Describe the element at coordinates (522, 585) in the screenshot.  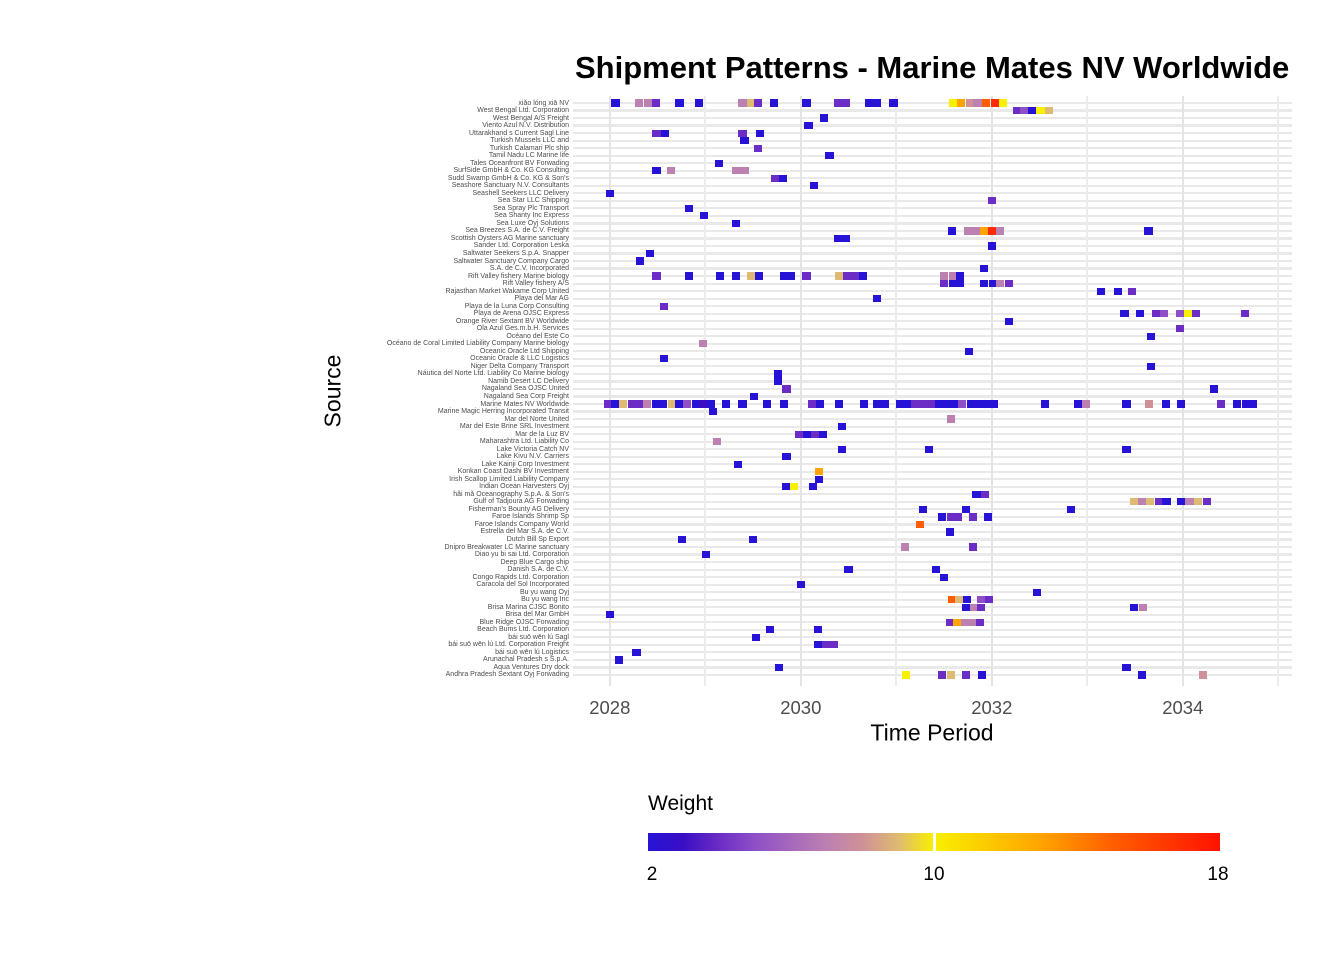
I see `y-tick-label: Caracola del Sol Incorporated` at that location.